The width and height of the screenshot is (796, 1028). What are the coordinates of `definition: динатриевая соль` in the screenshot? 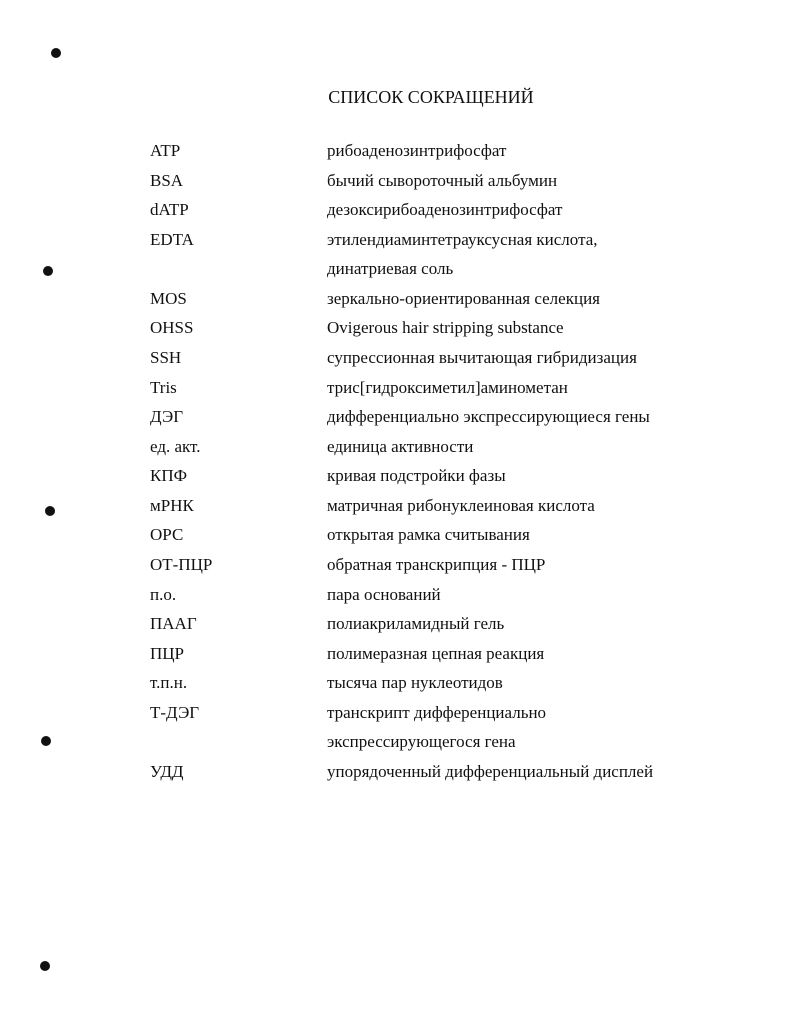 It's located at (390, 269).